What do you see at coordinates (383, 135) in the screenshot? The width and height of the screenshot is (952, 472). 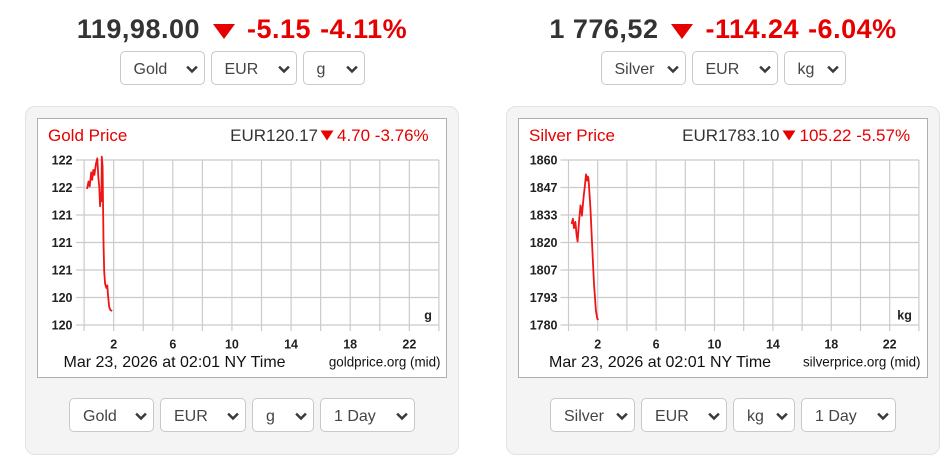 I see `svg-text: 4.70 -3.76%` at bounding box center [383, 135].